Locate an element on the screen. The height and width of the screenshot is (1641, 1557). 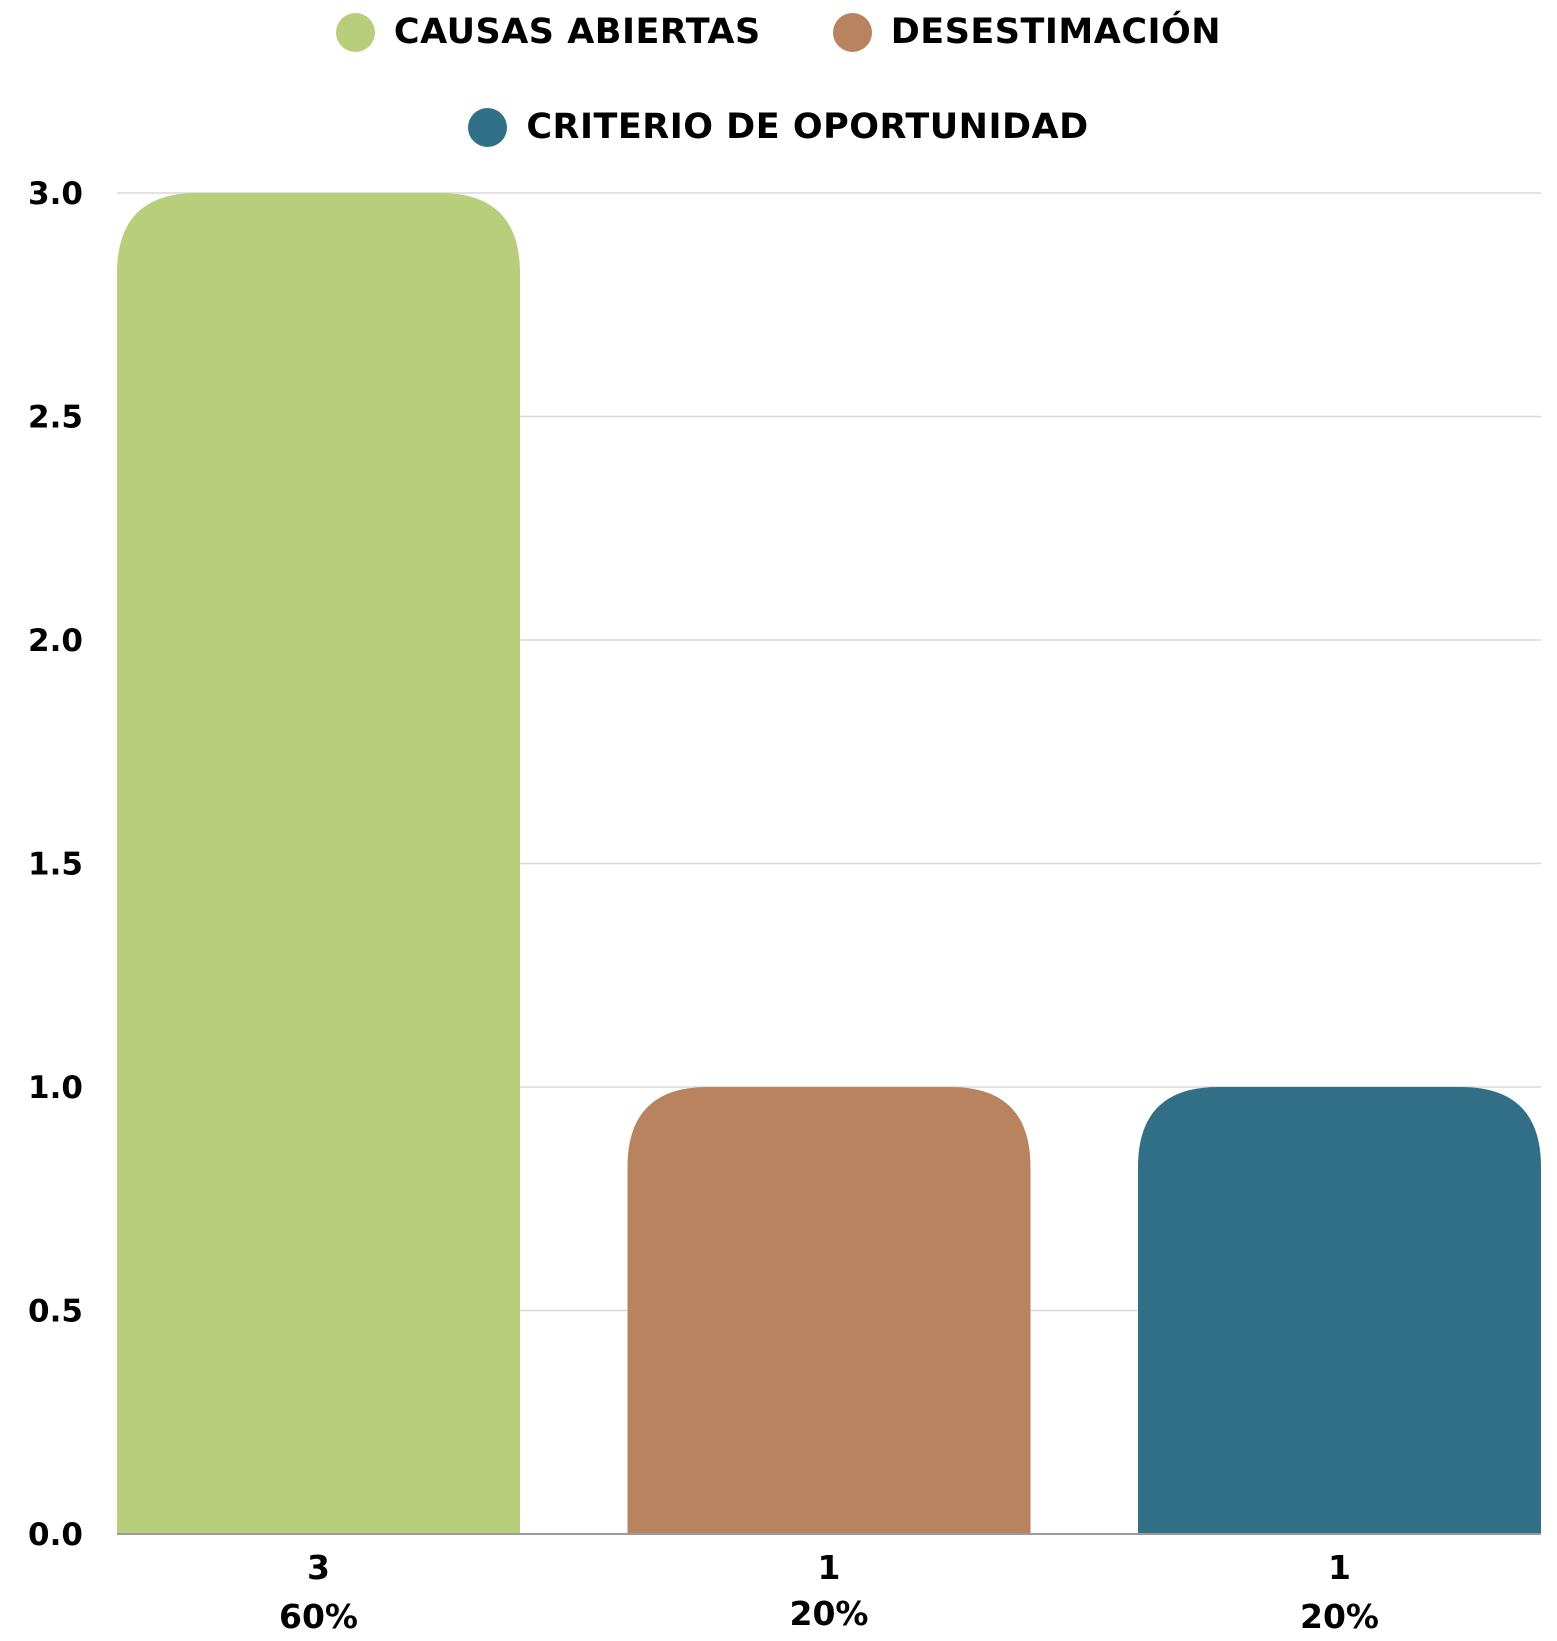
y-tick-label: 1.5 is located at coordinates (55, 865).